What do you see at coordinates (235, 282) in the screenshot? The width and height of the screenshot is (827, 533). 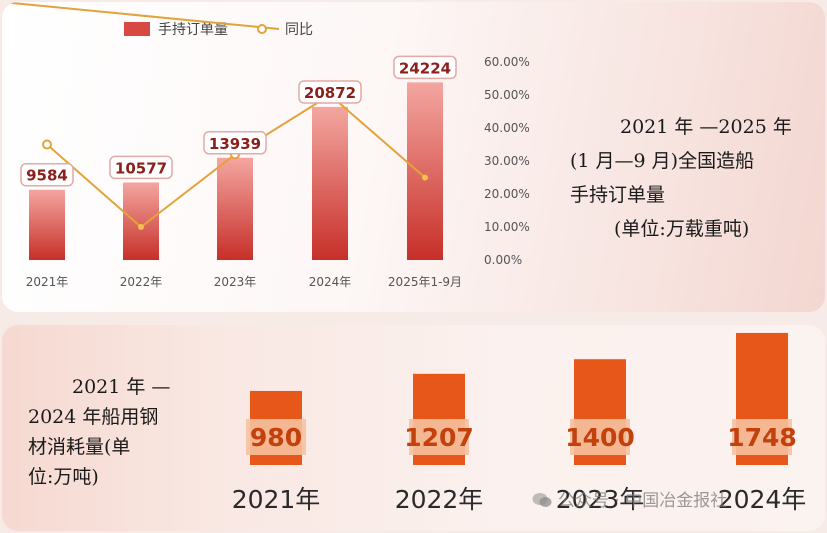 I see `x-tick-2: 2023年` at bounding box center [235, 282].